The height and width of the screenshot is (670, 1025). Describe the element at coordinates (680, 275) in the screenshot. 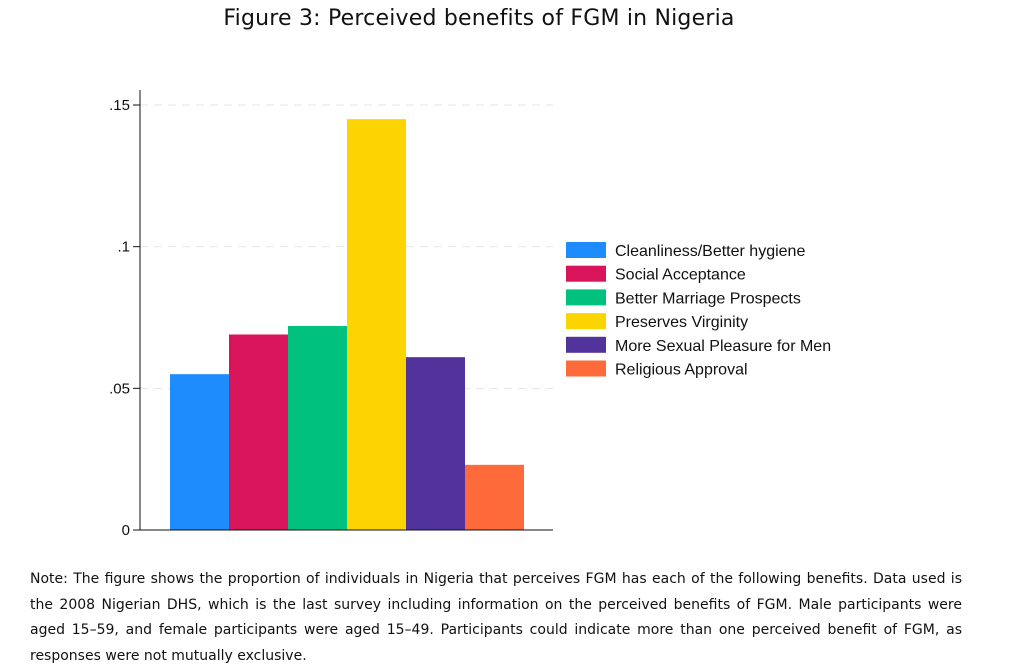

I see `legend-label: Social Acceptance` at that location.